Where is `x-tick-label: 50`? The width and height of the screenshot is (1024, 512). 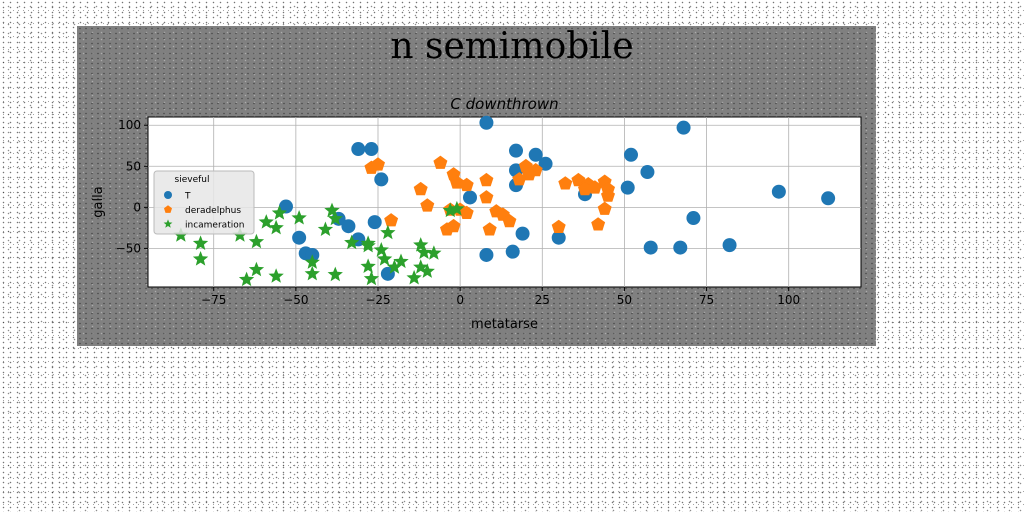
x-tick-label: 50 is located at coordinates (624, 300).